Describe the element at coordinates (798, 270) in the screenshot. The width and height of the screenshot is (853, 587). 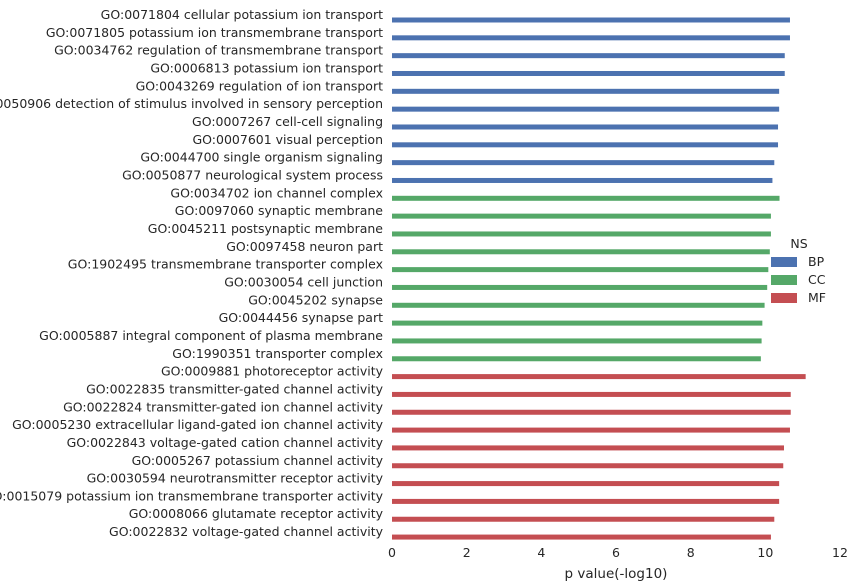
I see `legend: NS BP CC MF` at that location.